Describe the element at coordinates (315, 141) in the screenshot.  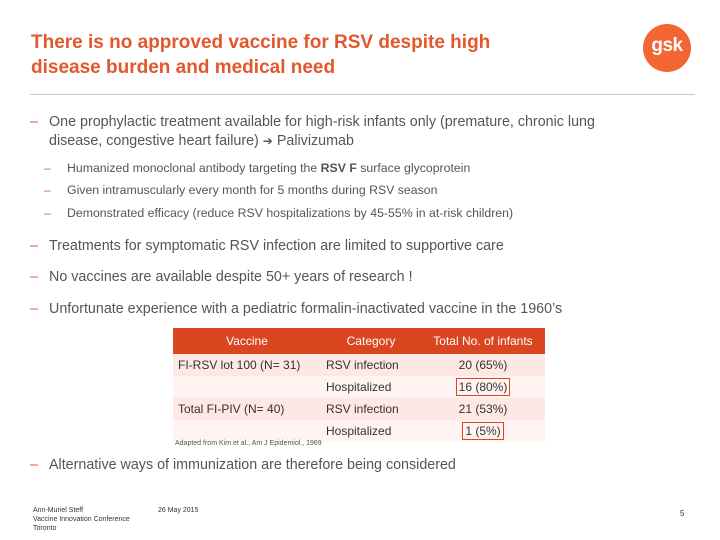
I see `palivizumab-text: Palivizumab` at that location.